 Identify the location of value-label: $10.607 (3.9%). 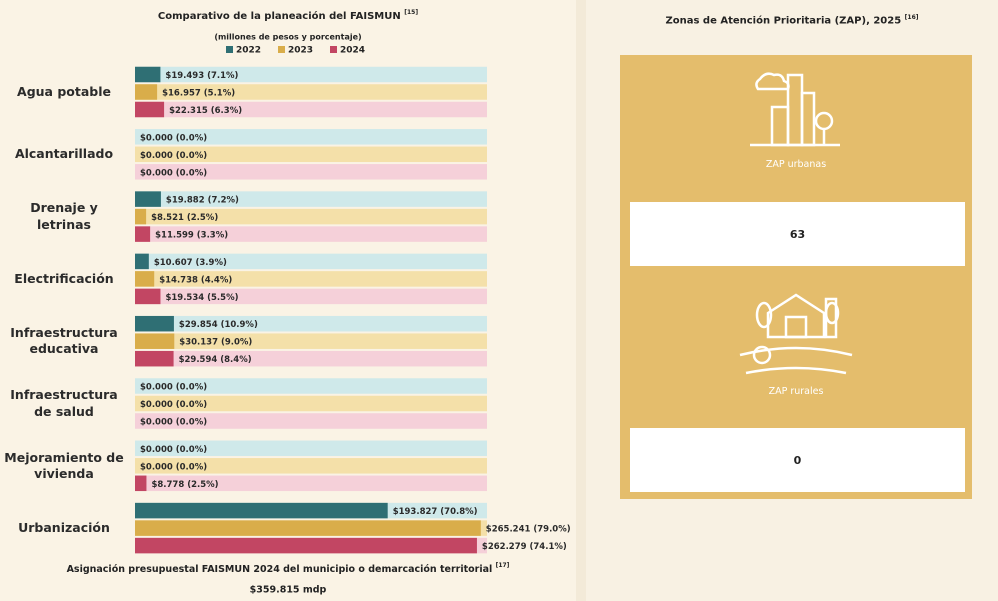
(190, 263).